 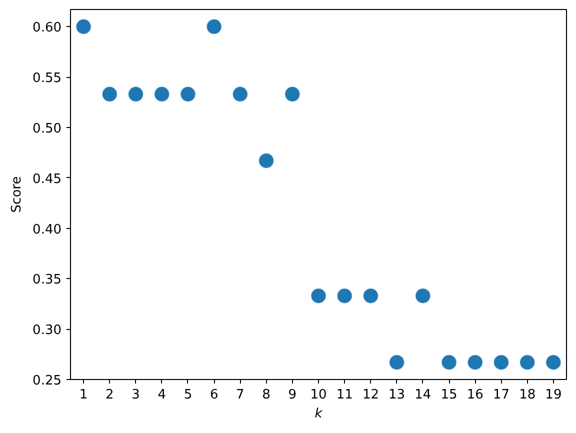 What do you see at coordinates (47, 381) in the screenshot?
I see `y-tick-label: 0.25` at bounding box center [47, 381].